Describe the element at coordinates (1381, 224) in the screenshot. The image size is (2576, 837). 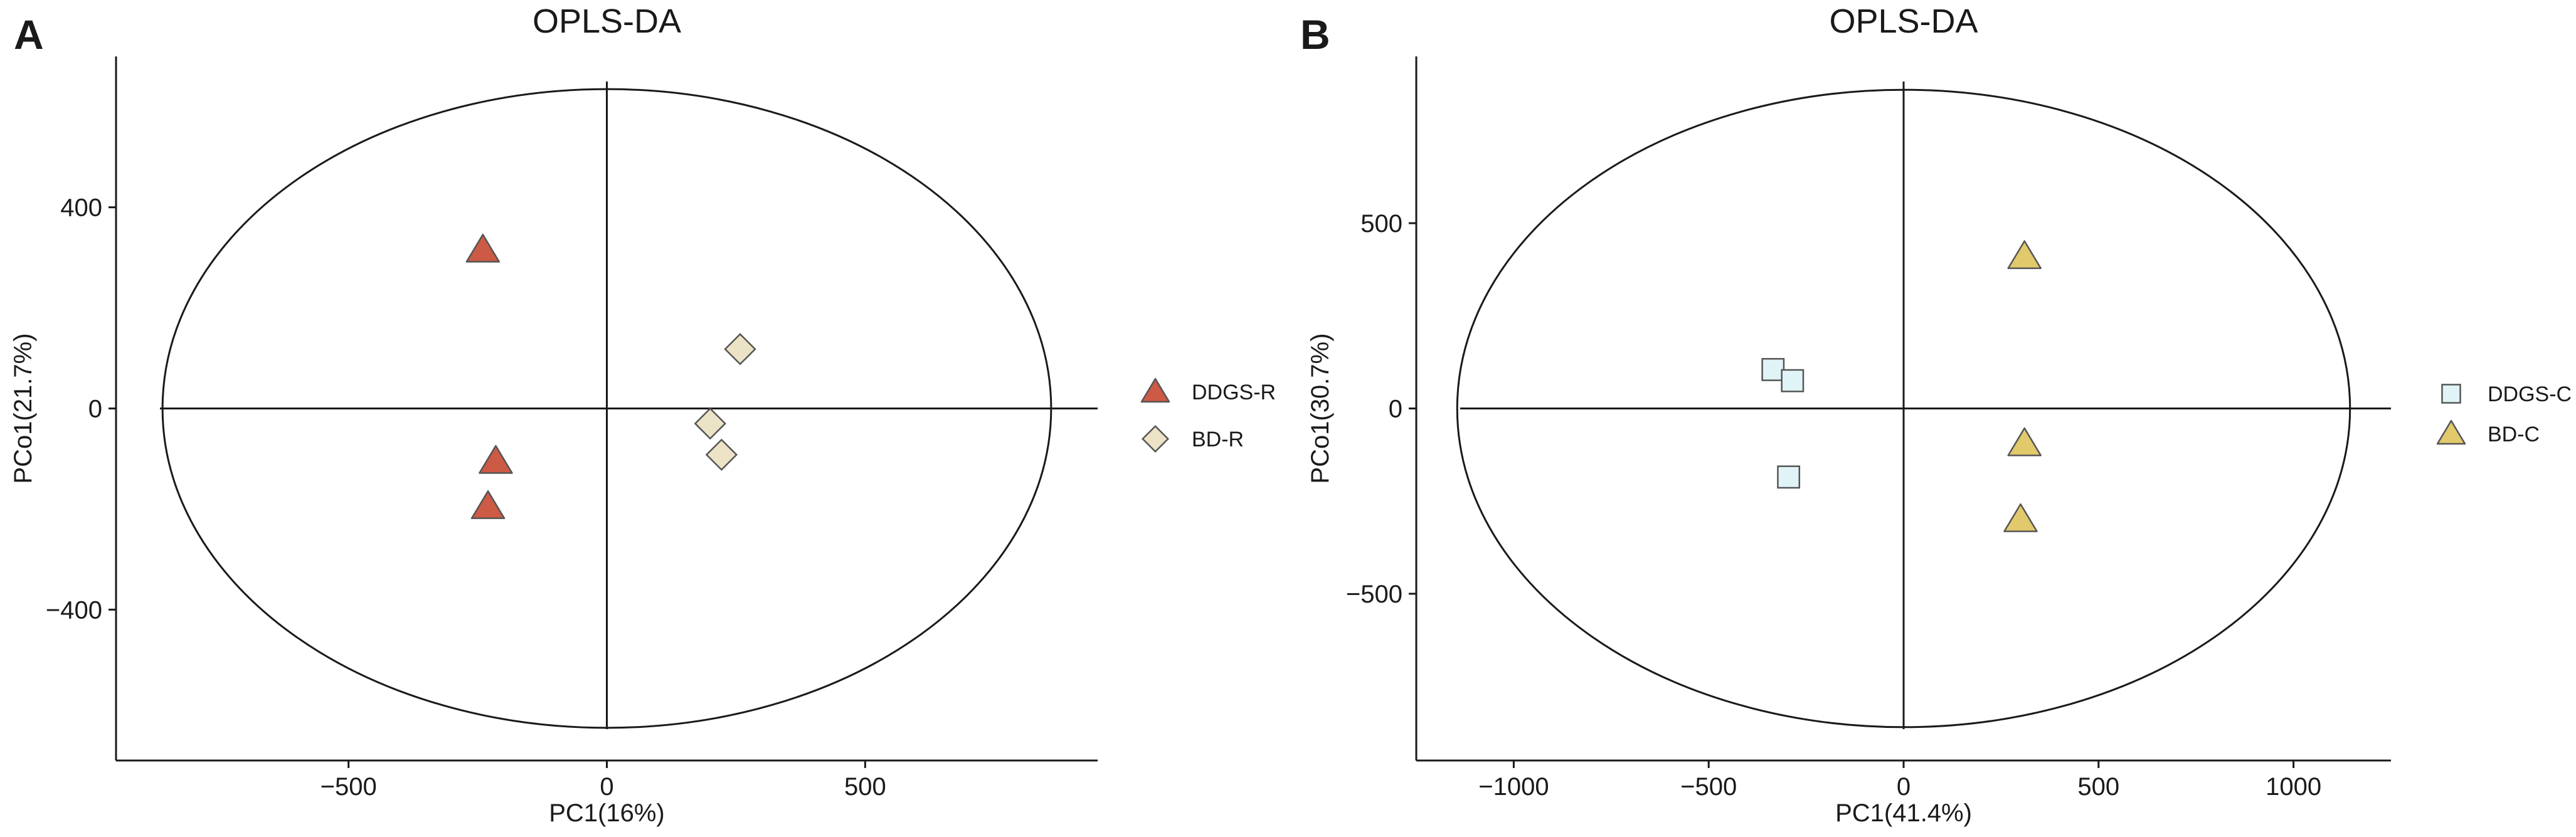
I see `y-tick-label: 500` at that location.